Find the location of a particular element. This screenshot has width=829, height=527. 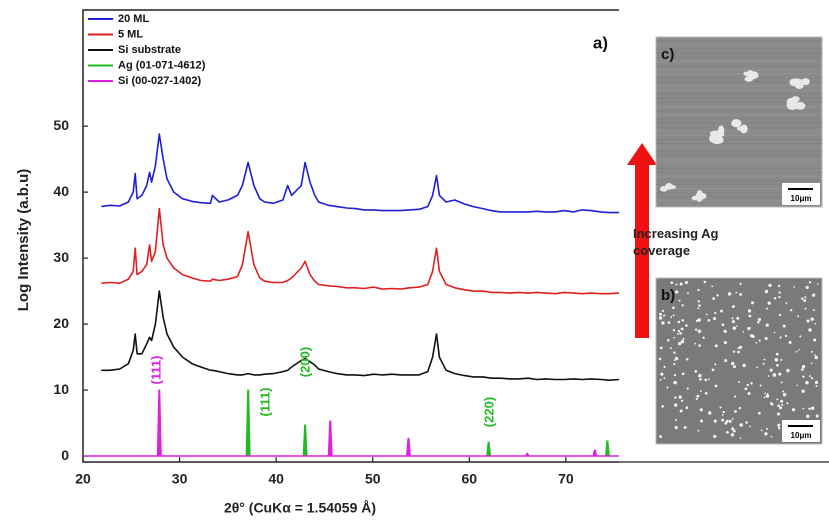

x-tick-label: 20 is located at coordinates (83, 479).